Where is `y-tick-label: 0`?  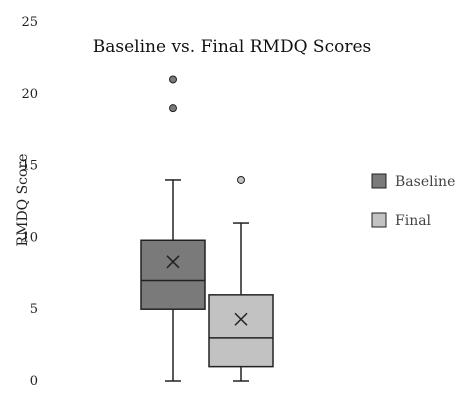 y-tick-label: 0 is located at coordinates (34, 381).